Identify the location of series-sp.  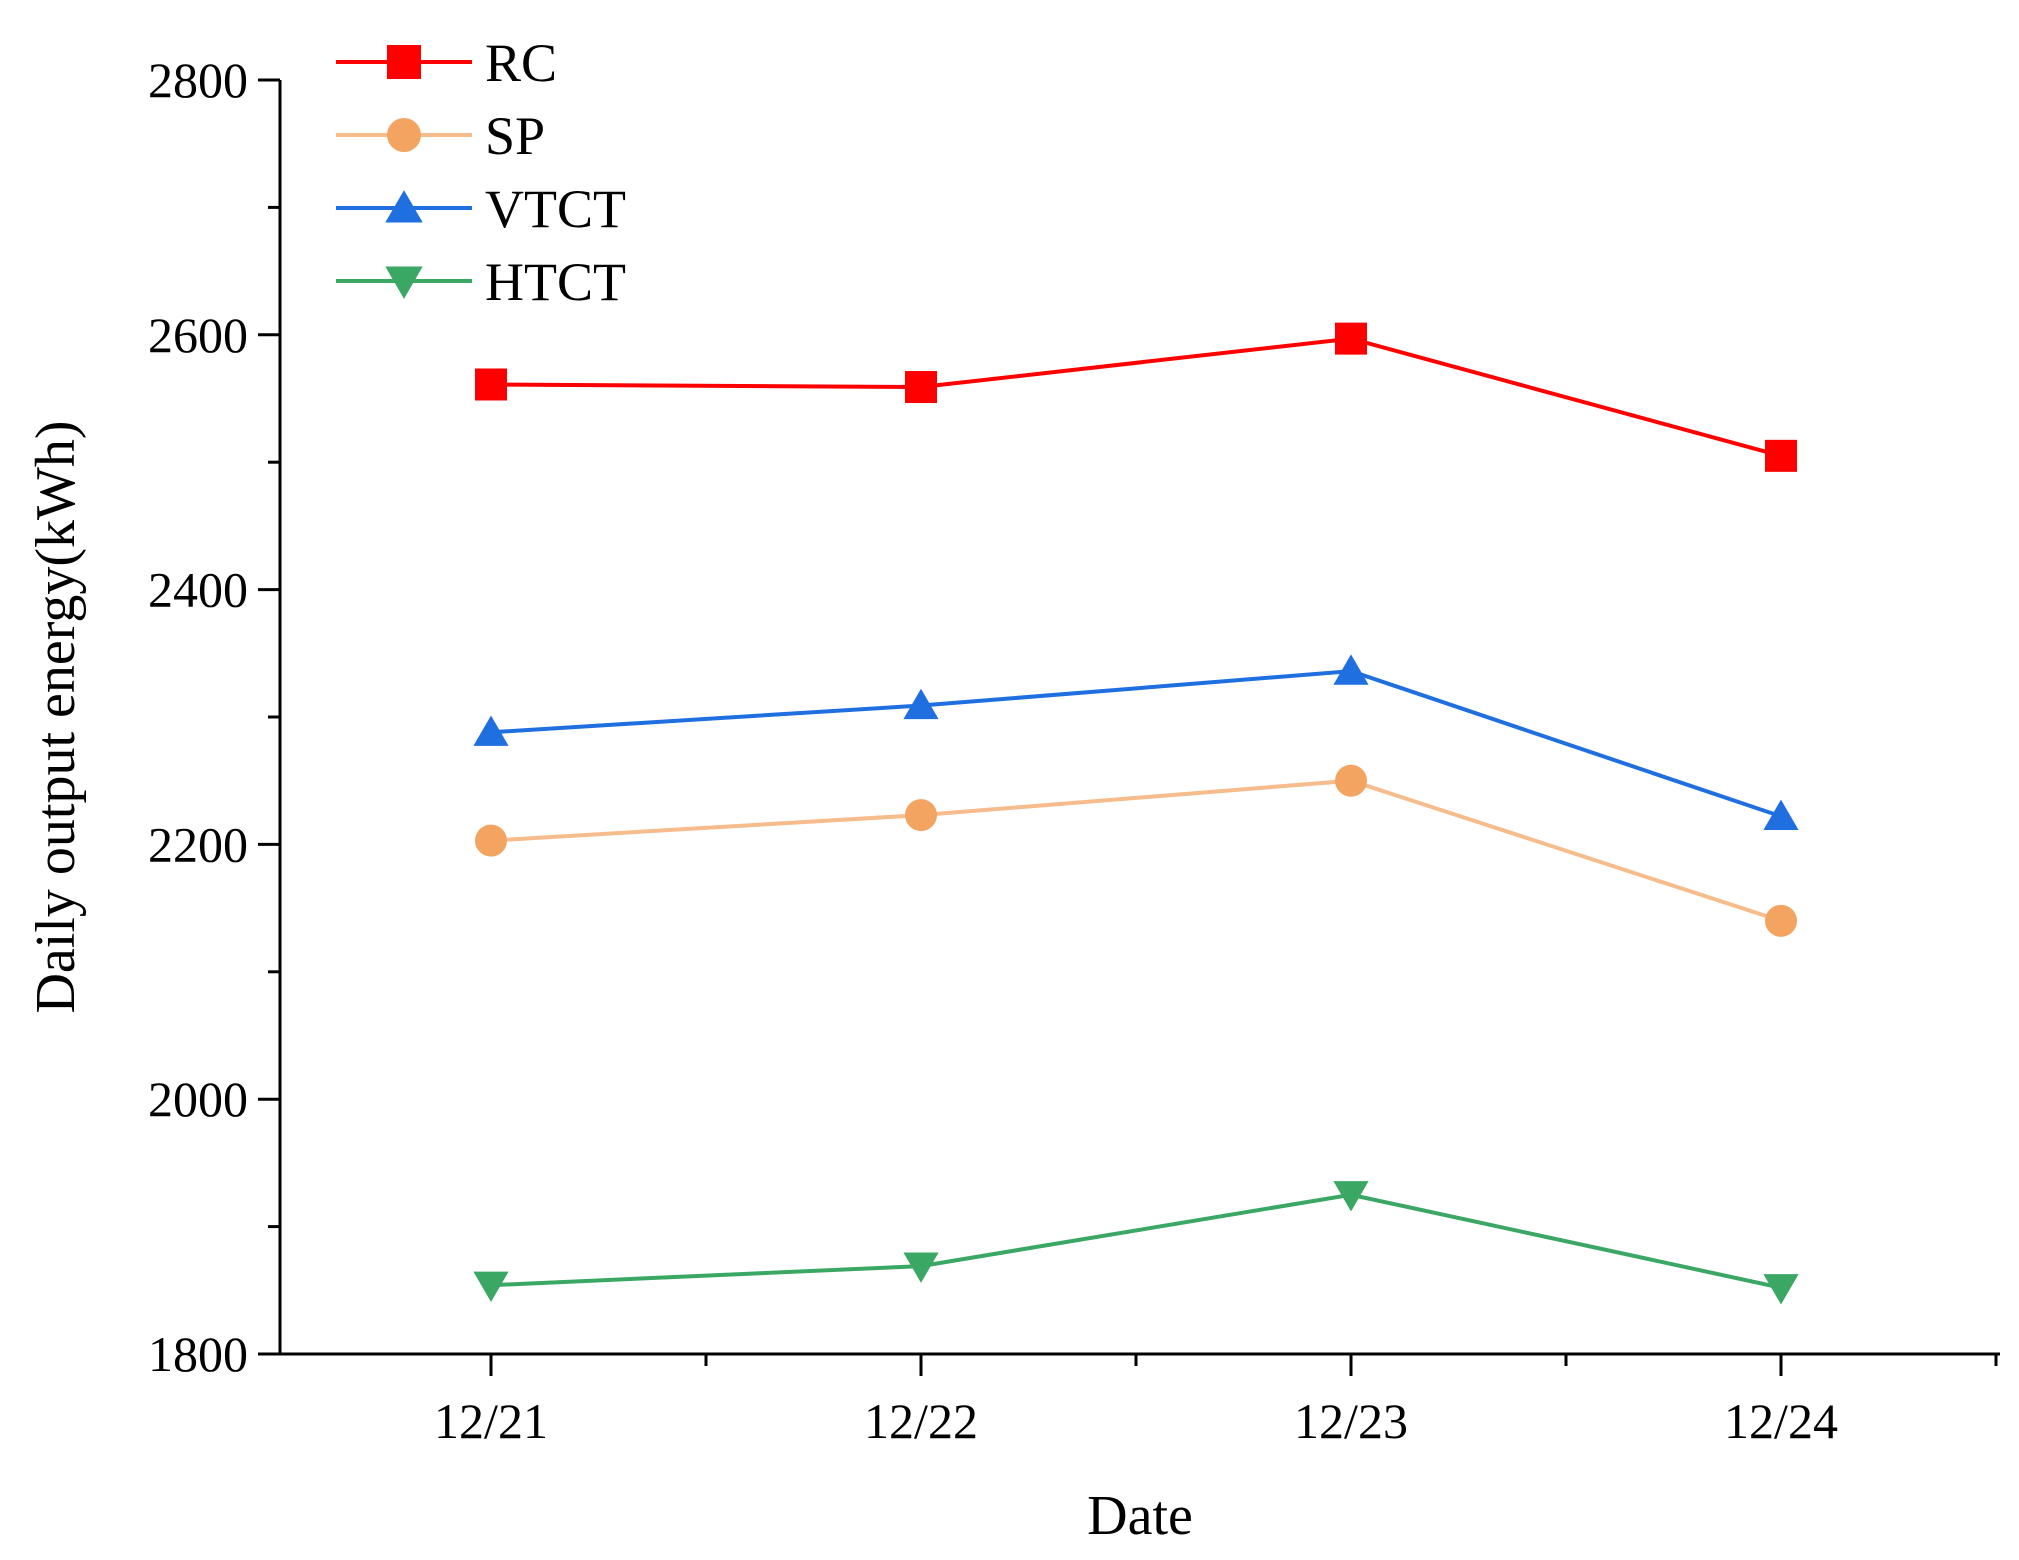
(1136, 850).